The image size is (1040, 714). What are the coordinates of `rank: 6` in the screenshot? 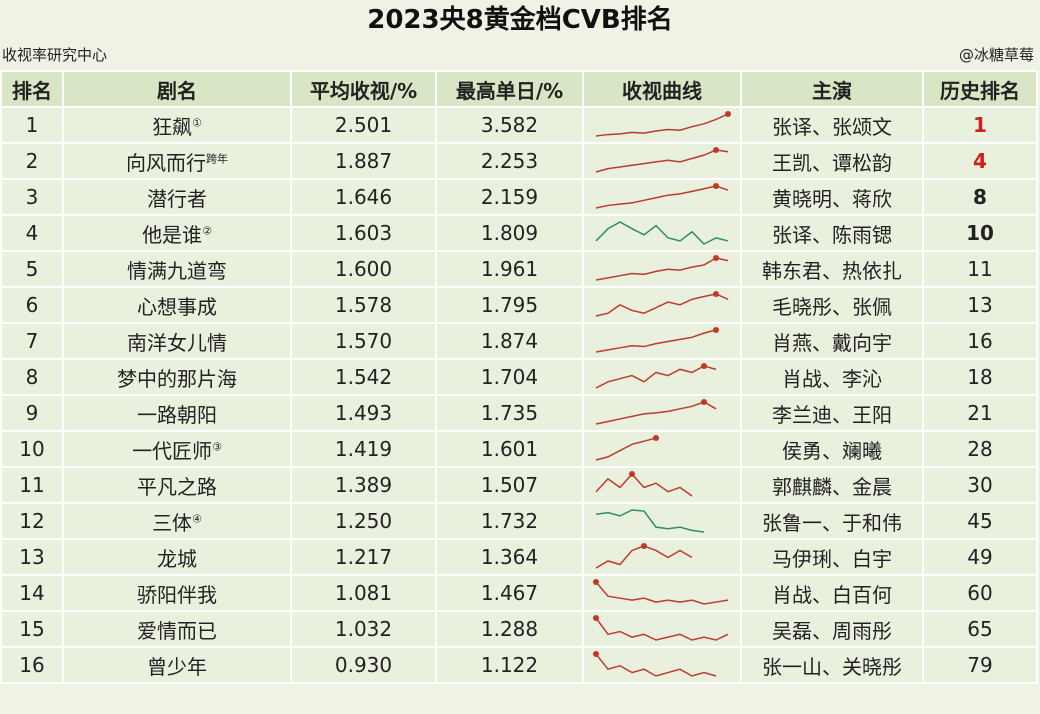 It's located at (32, 305).